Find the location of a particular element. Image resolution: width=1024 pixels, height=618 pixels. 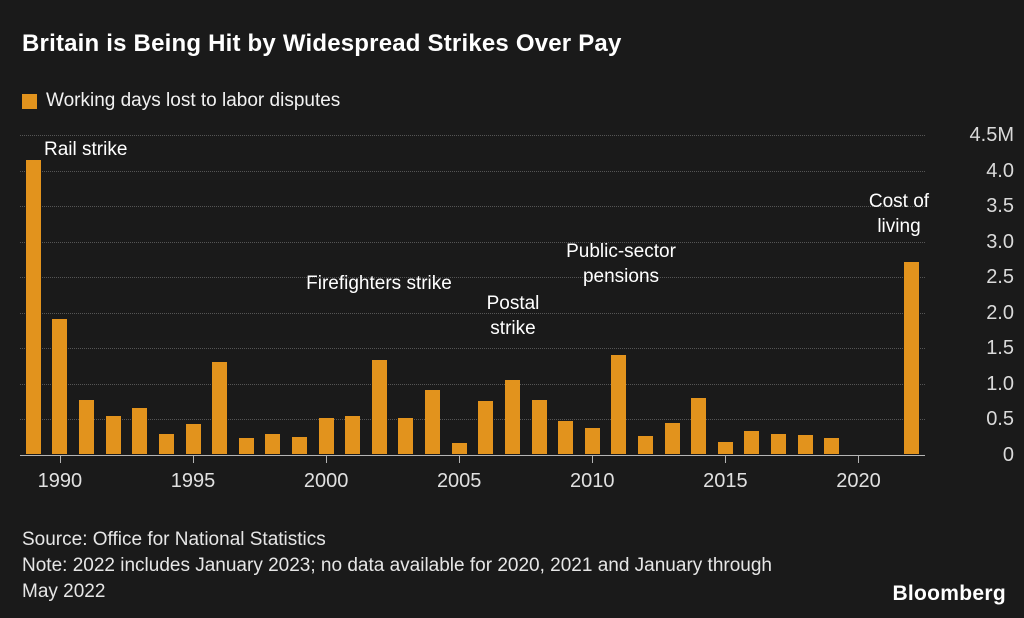

y-axis-label-0: 0 is located at coordinates (1008, 455).